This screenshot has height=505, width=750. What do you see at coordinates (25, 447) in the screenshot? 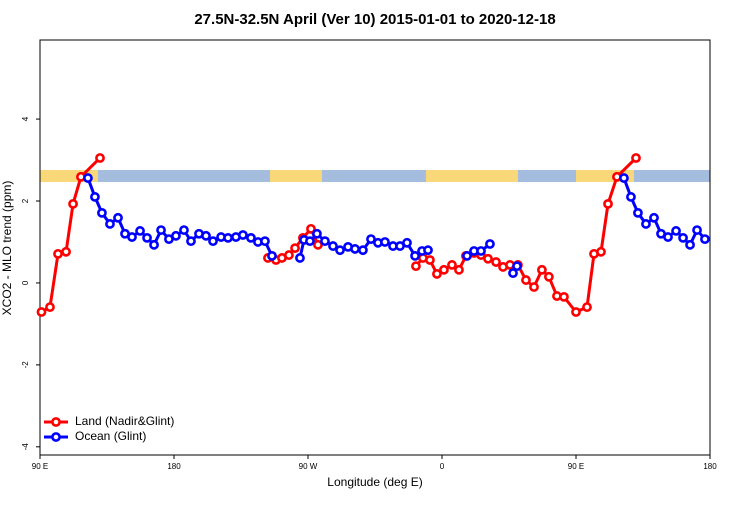
I see `y-tick-label: -4` at bounding box center [25, 447].